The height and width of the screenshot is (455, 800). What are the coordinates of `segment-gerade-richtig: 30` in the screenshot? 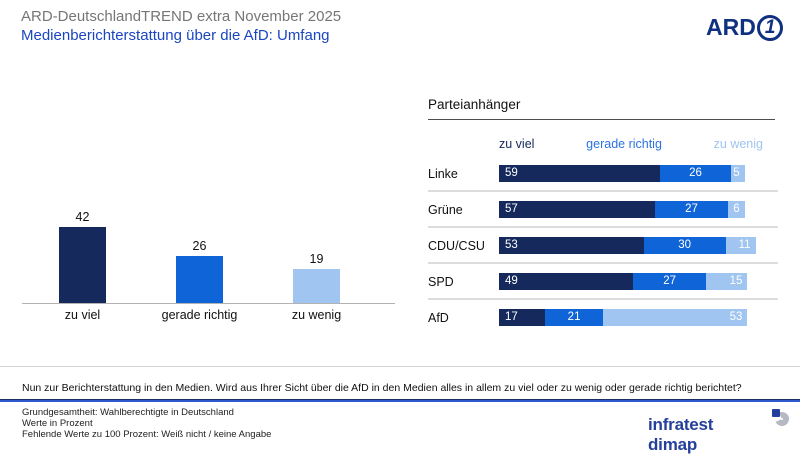 It's located at (684, 245).